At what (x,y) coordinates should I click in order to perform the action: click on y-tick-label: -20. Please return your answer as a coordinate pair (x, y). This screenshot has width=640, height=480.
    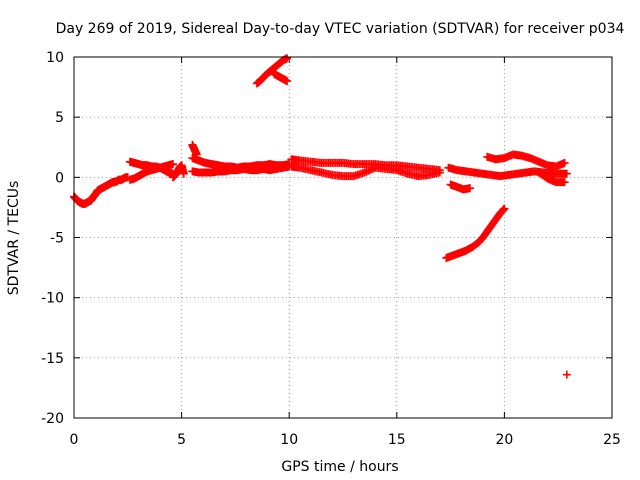
    Looking at the image, I should click on (52, 419).